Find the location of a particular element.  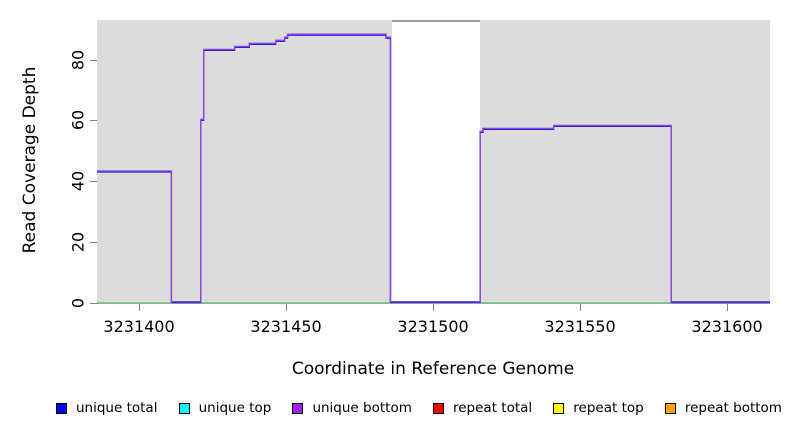

legend-item-repeat-top: repeat top is located at coordinates (598, 408).